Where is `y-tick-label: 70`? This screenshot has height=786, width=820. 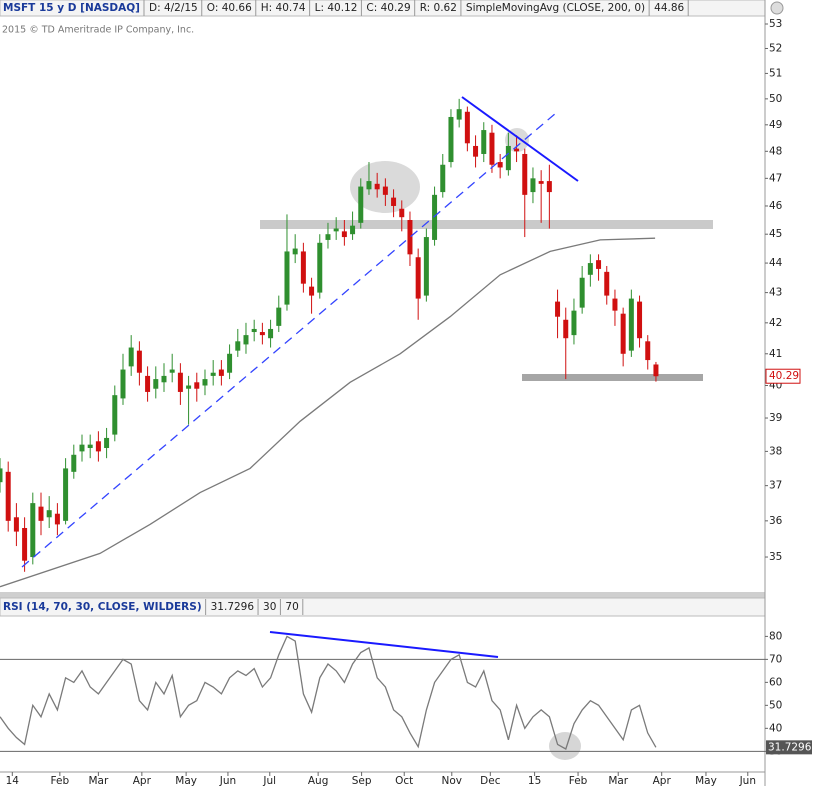 y-tick-label: 70 is located at coordinates (775, 659).